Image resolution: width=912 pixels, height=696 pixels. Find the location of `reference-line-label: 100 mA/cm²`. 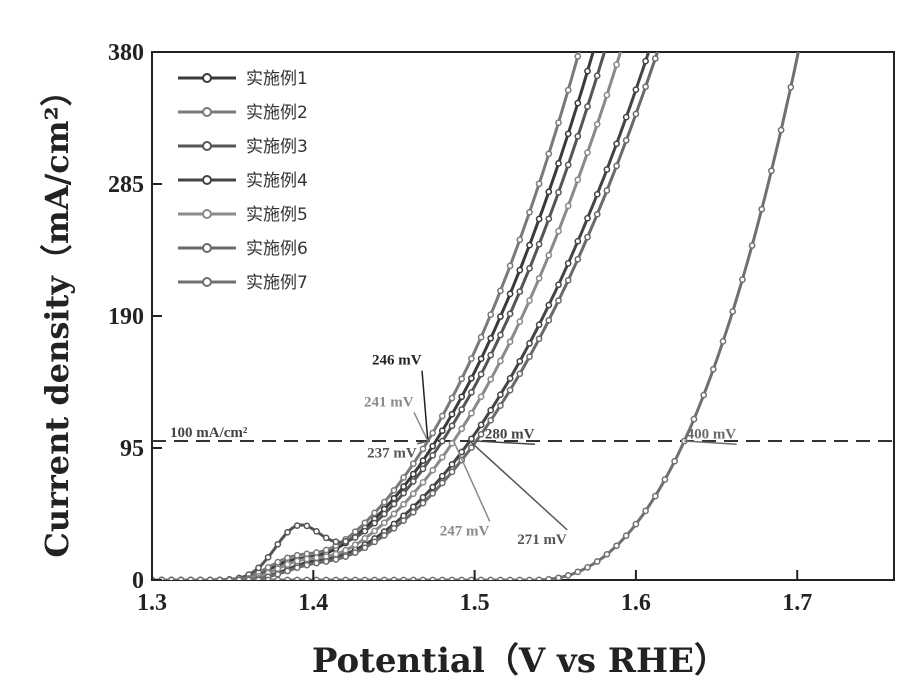

reference-line-label: 100 mA/cm² is located at coordinates (209, 433).